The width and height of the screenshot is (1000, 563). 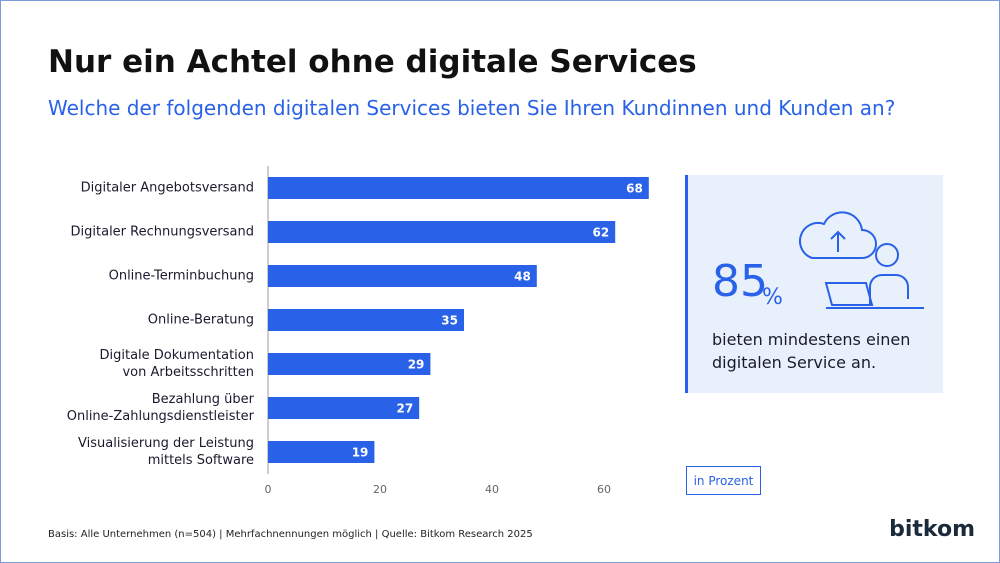 I want to click on data-label: 19, so click(x=360, y=453).